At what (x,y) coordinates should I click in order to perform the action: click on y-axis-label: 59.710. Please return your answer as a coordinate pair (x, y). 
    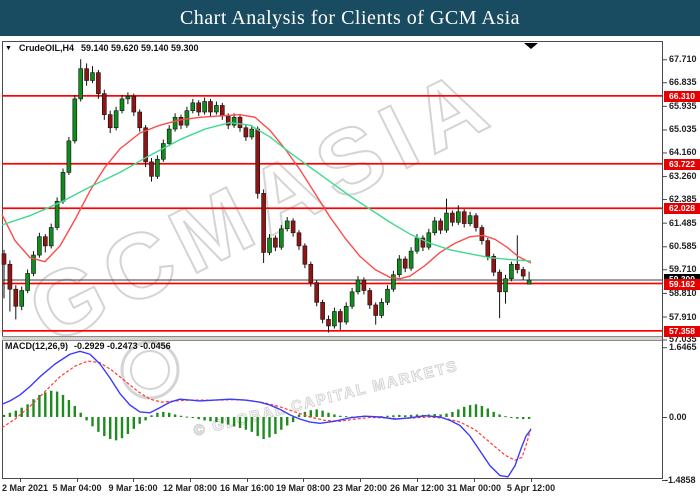
    Looking at the image, I should click on (683, 269).